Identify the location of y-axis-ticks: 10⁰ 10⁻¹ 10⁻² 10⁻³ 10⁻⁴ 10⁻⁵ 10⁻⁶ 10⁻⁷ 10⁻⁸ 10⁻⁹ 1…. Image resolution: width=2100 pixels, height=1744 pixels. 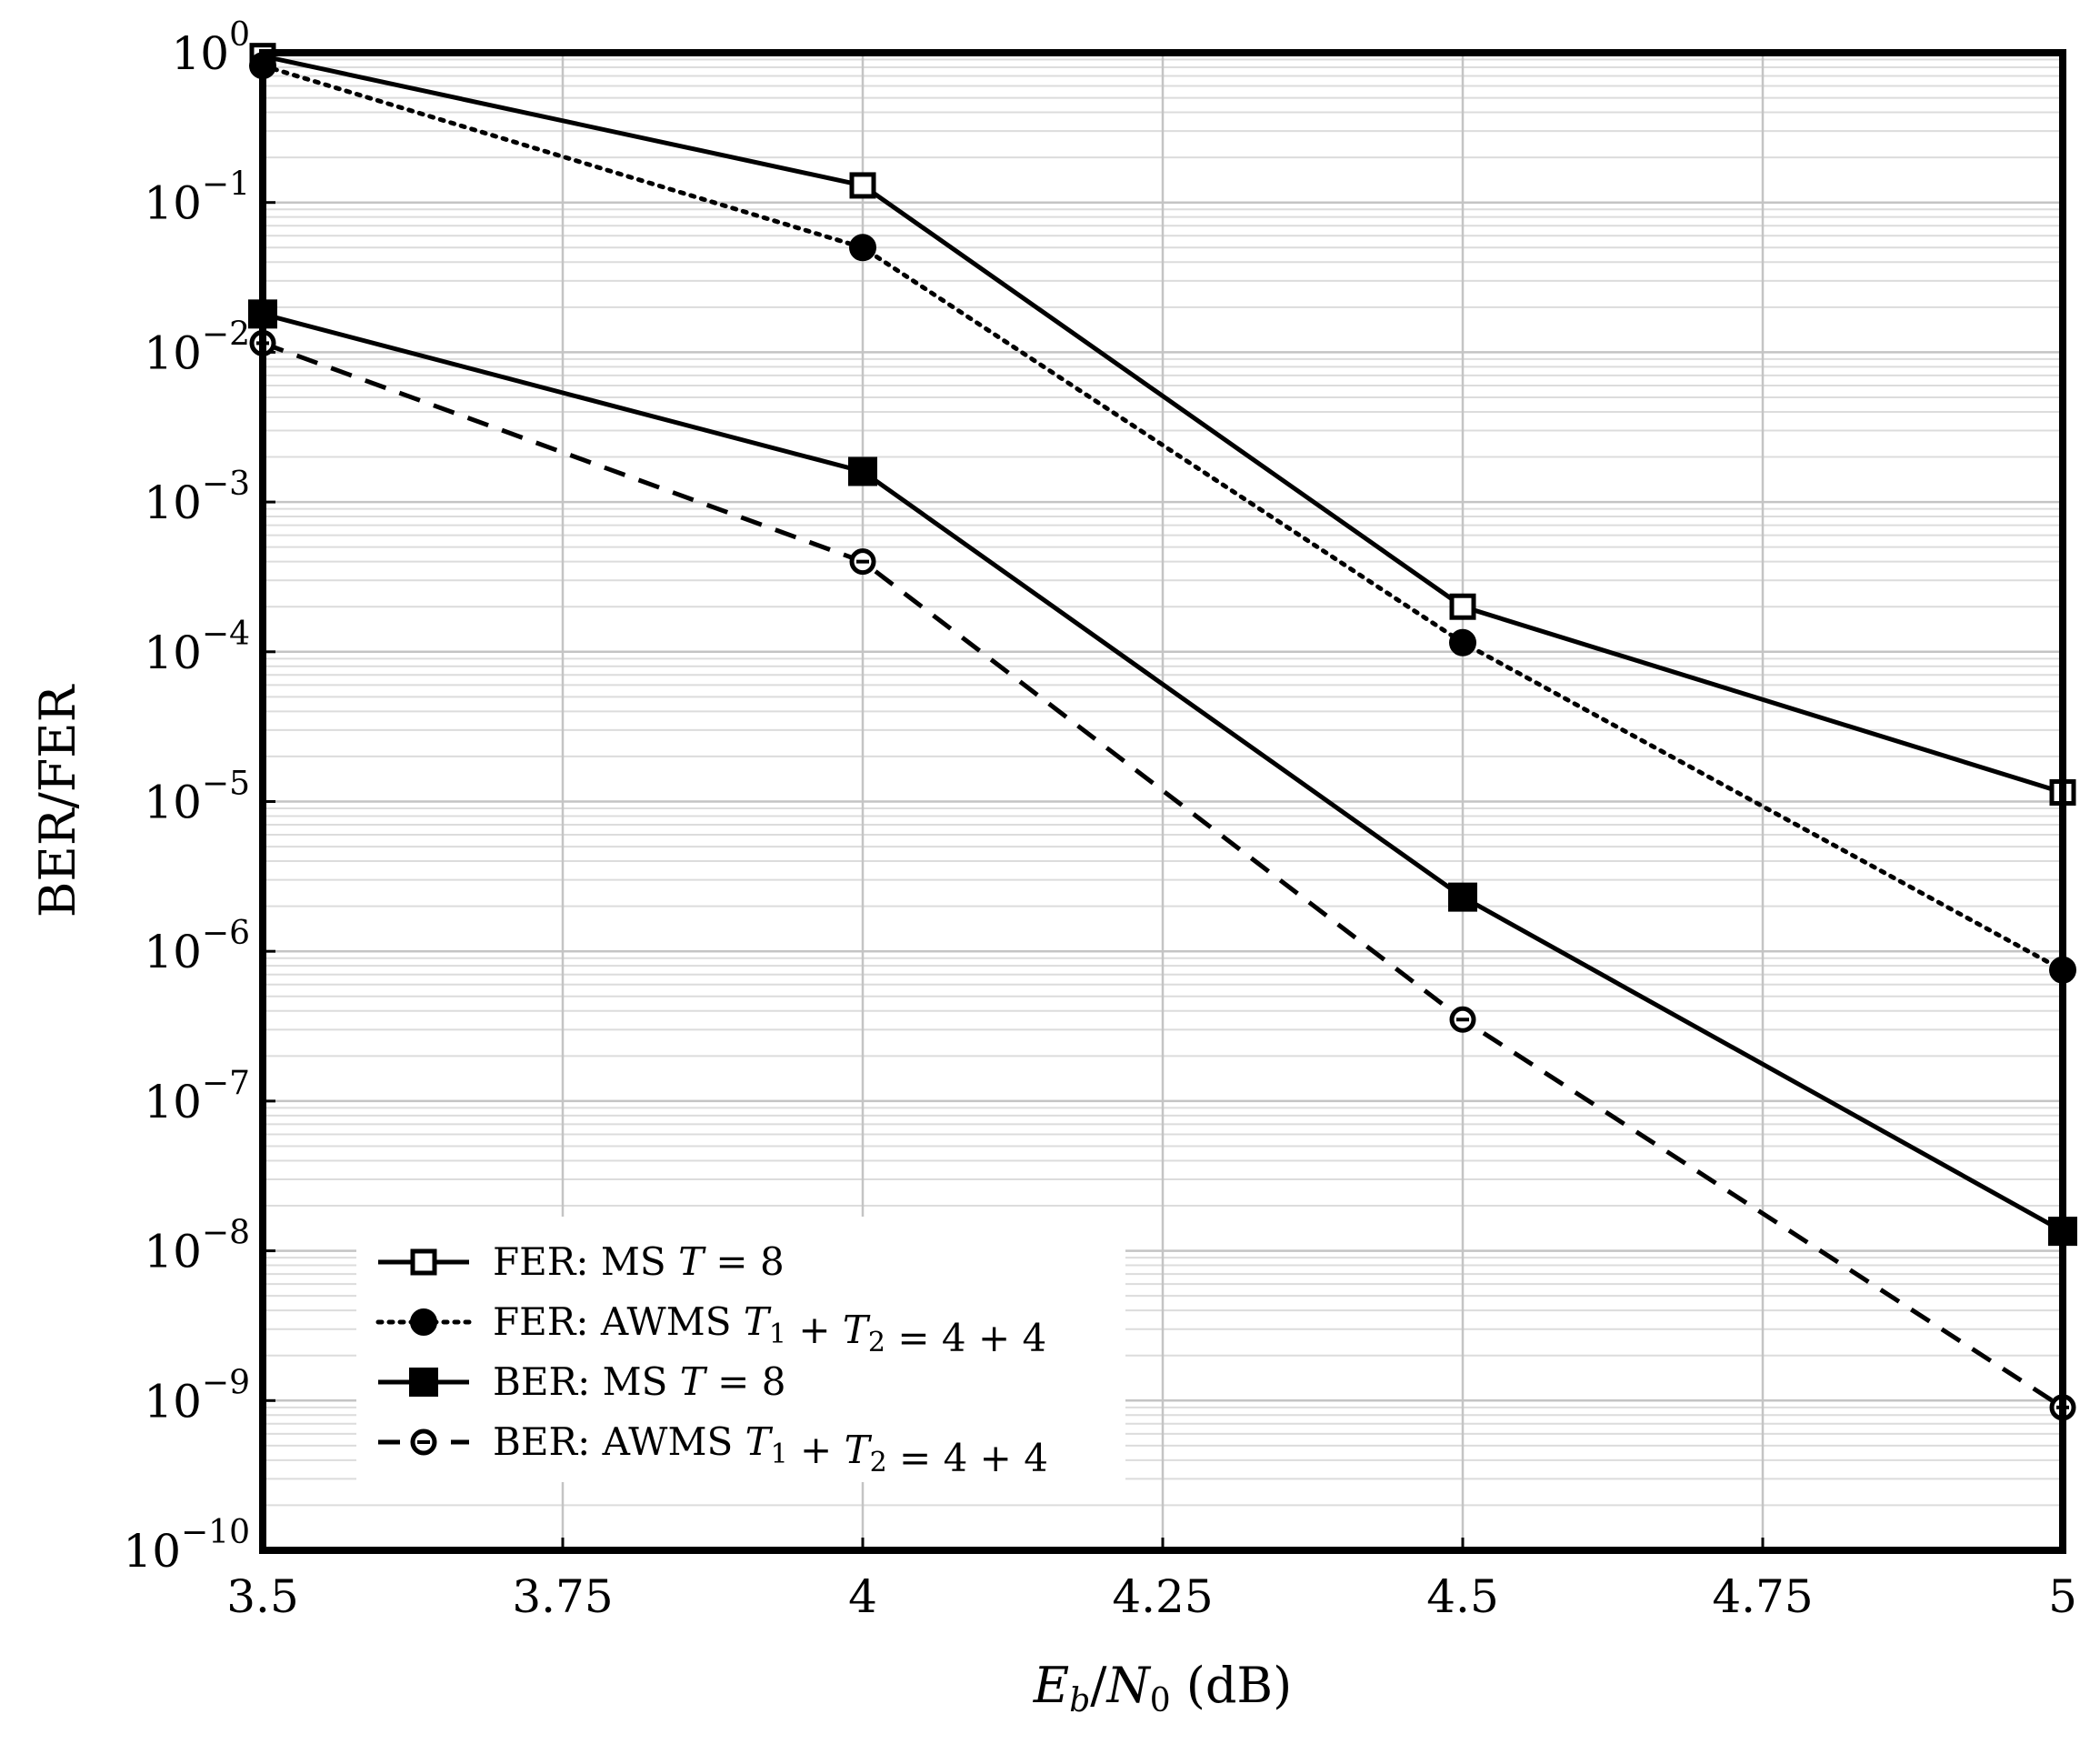
(199, 797).